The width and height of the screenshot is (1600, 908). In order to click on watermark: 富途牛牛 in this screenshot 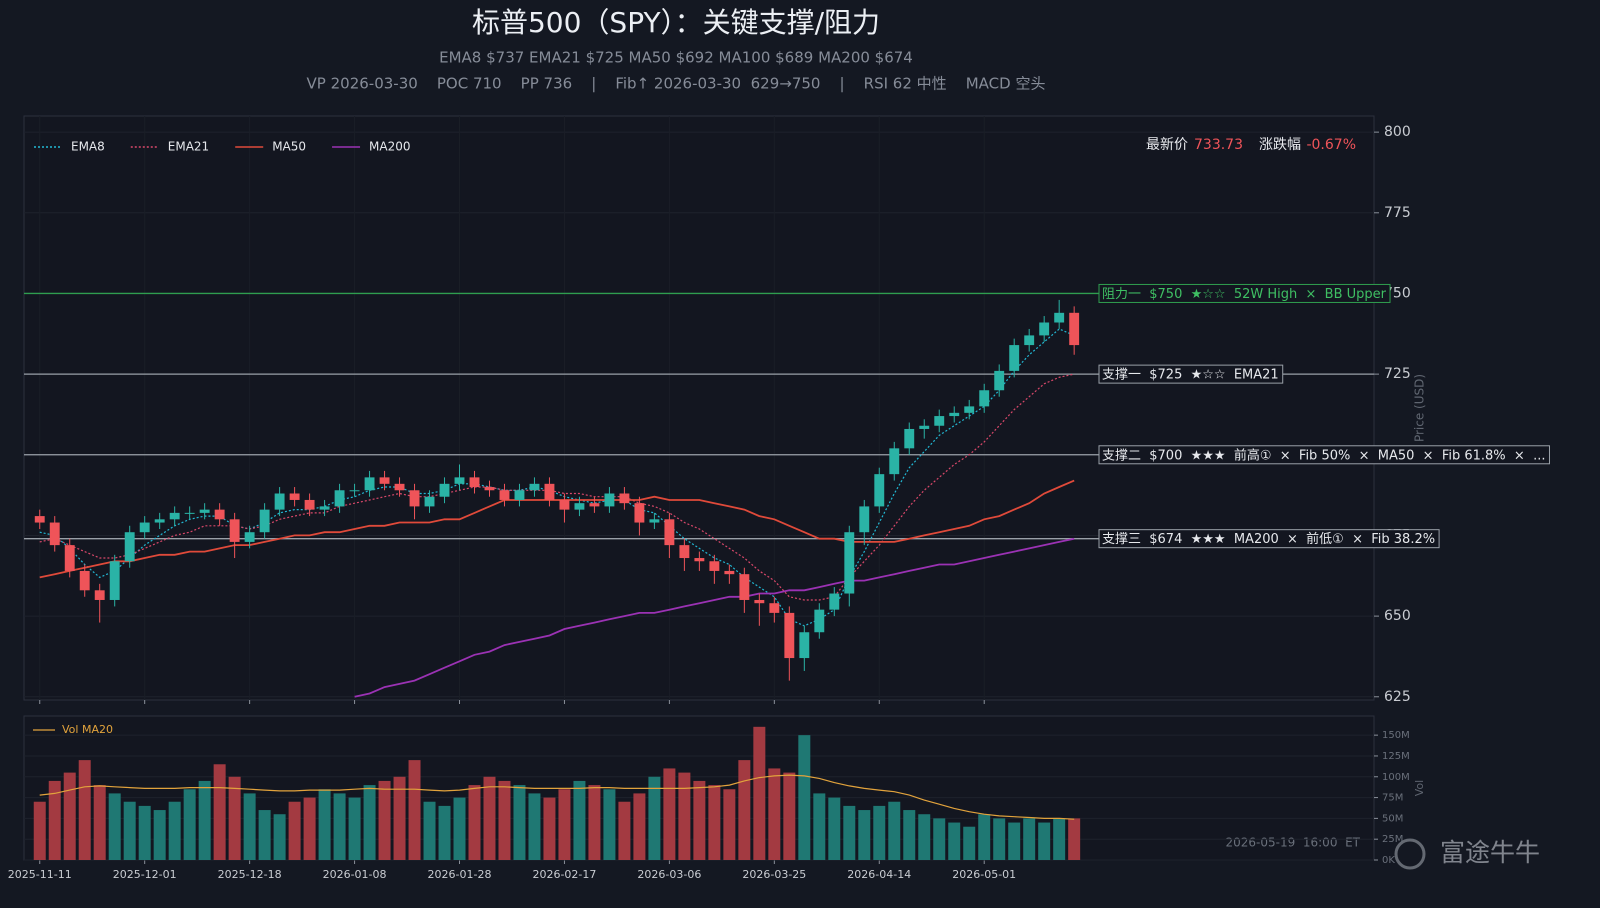, I will do `click(1490, 852)`.